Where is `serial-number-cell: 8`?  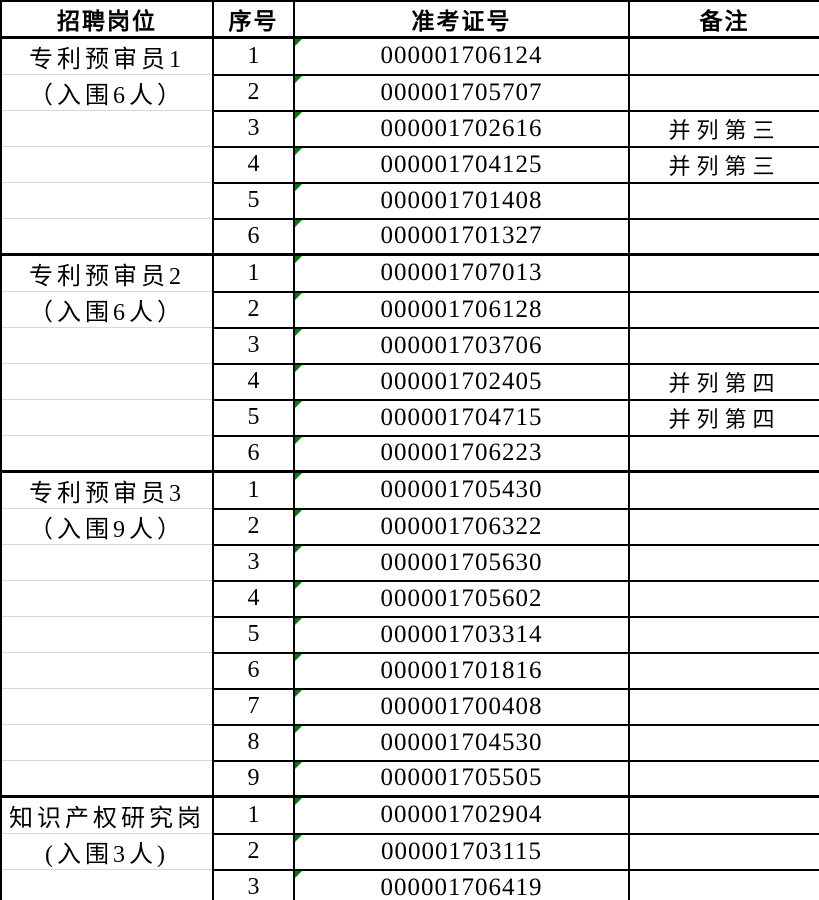 serial-number-cell: 8 is located at coordinates (253, 742).